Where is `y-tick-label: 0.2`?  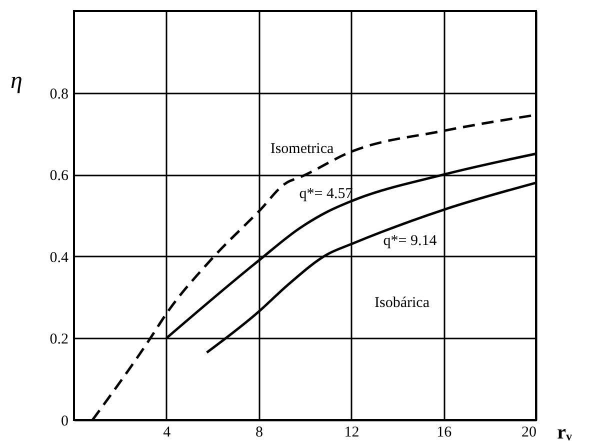
y-tick-label: 0.2 is located at coordinates (59, 340).